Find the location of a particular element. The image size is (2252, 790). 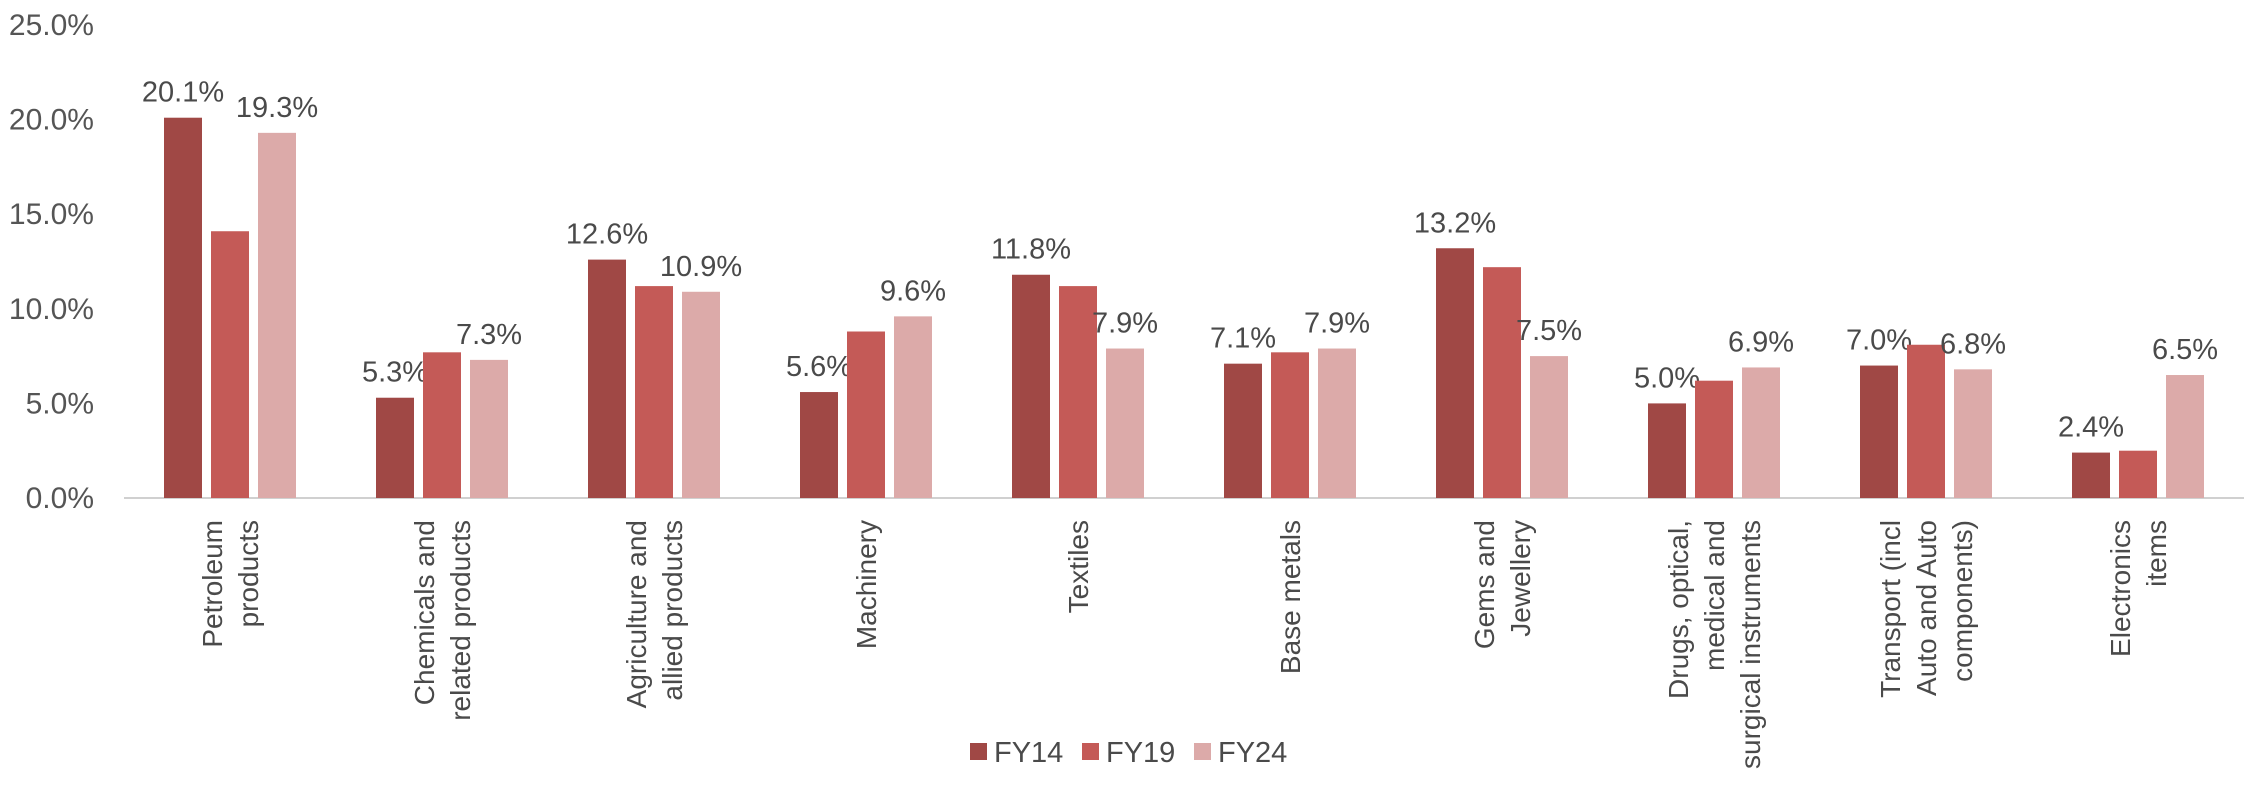

data-label: 19.3% is located at coordinates (277, 108).